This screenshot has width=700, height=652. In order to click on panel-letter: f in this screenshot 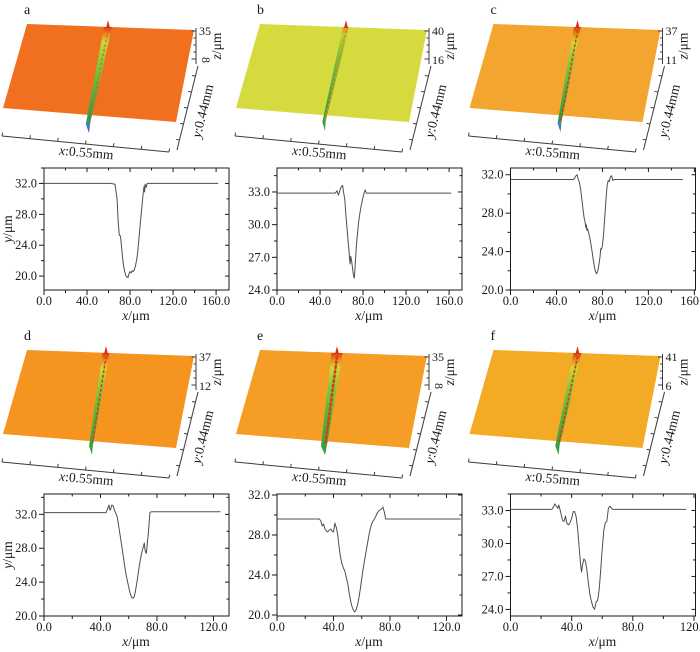, I will do `click(493, 336)`.